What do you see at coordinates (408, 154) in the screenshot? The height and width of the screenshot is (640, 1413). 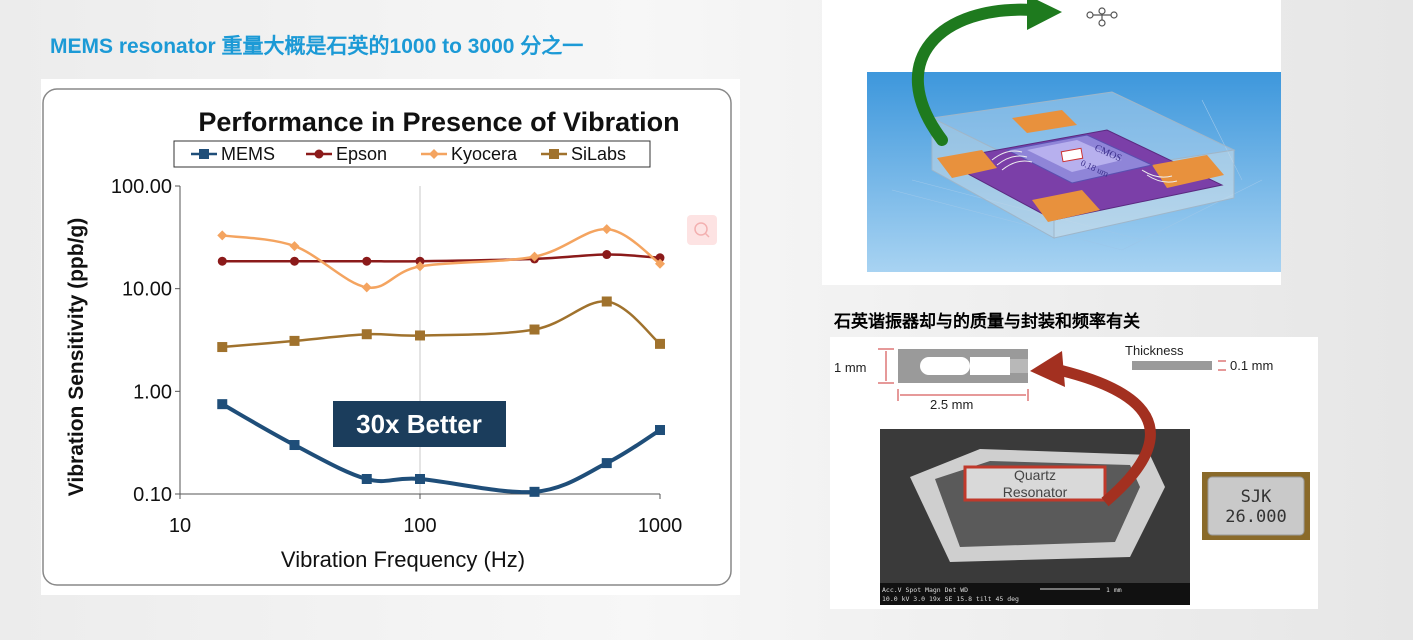 I see `chart-legend: MEMS Epson Kyocera SiLabs` at bounding box center [408, 154].